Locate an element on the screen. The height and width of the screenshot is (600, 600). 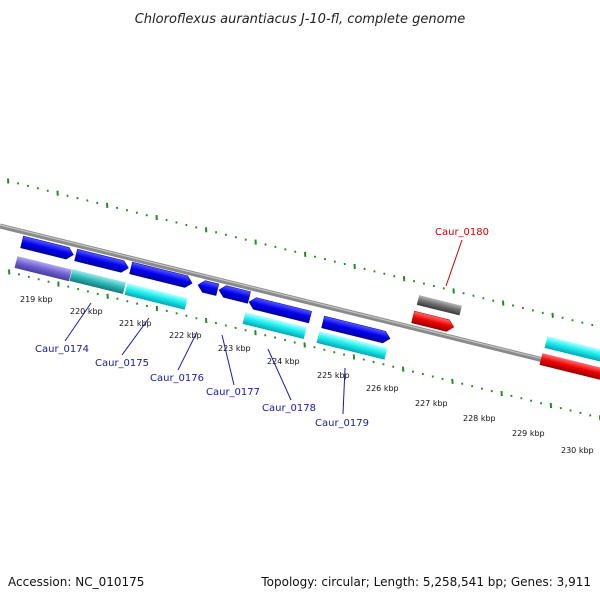
gene-label-caur-0180: Caur_0180 is located at coordinates (462, 232).